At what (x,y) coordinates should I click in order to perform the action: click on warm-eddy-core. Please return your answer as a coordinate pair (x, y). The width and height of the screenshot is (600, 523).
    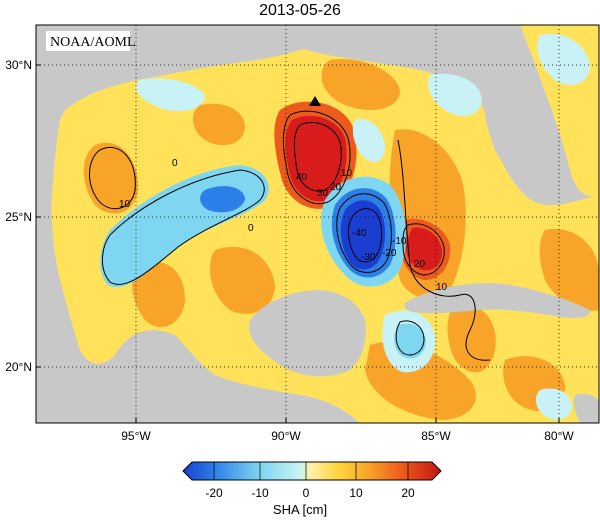
    Looking at the image, I should click on (424, 249).